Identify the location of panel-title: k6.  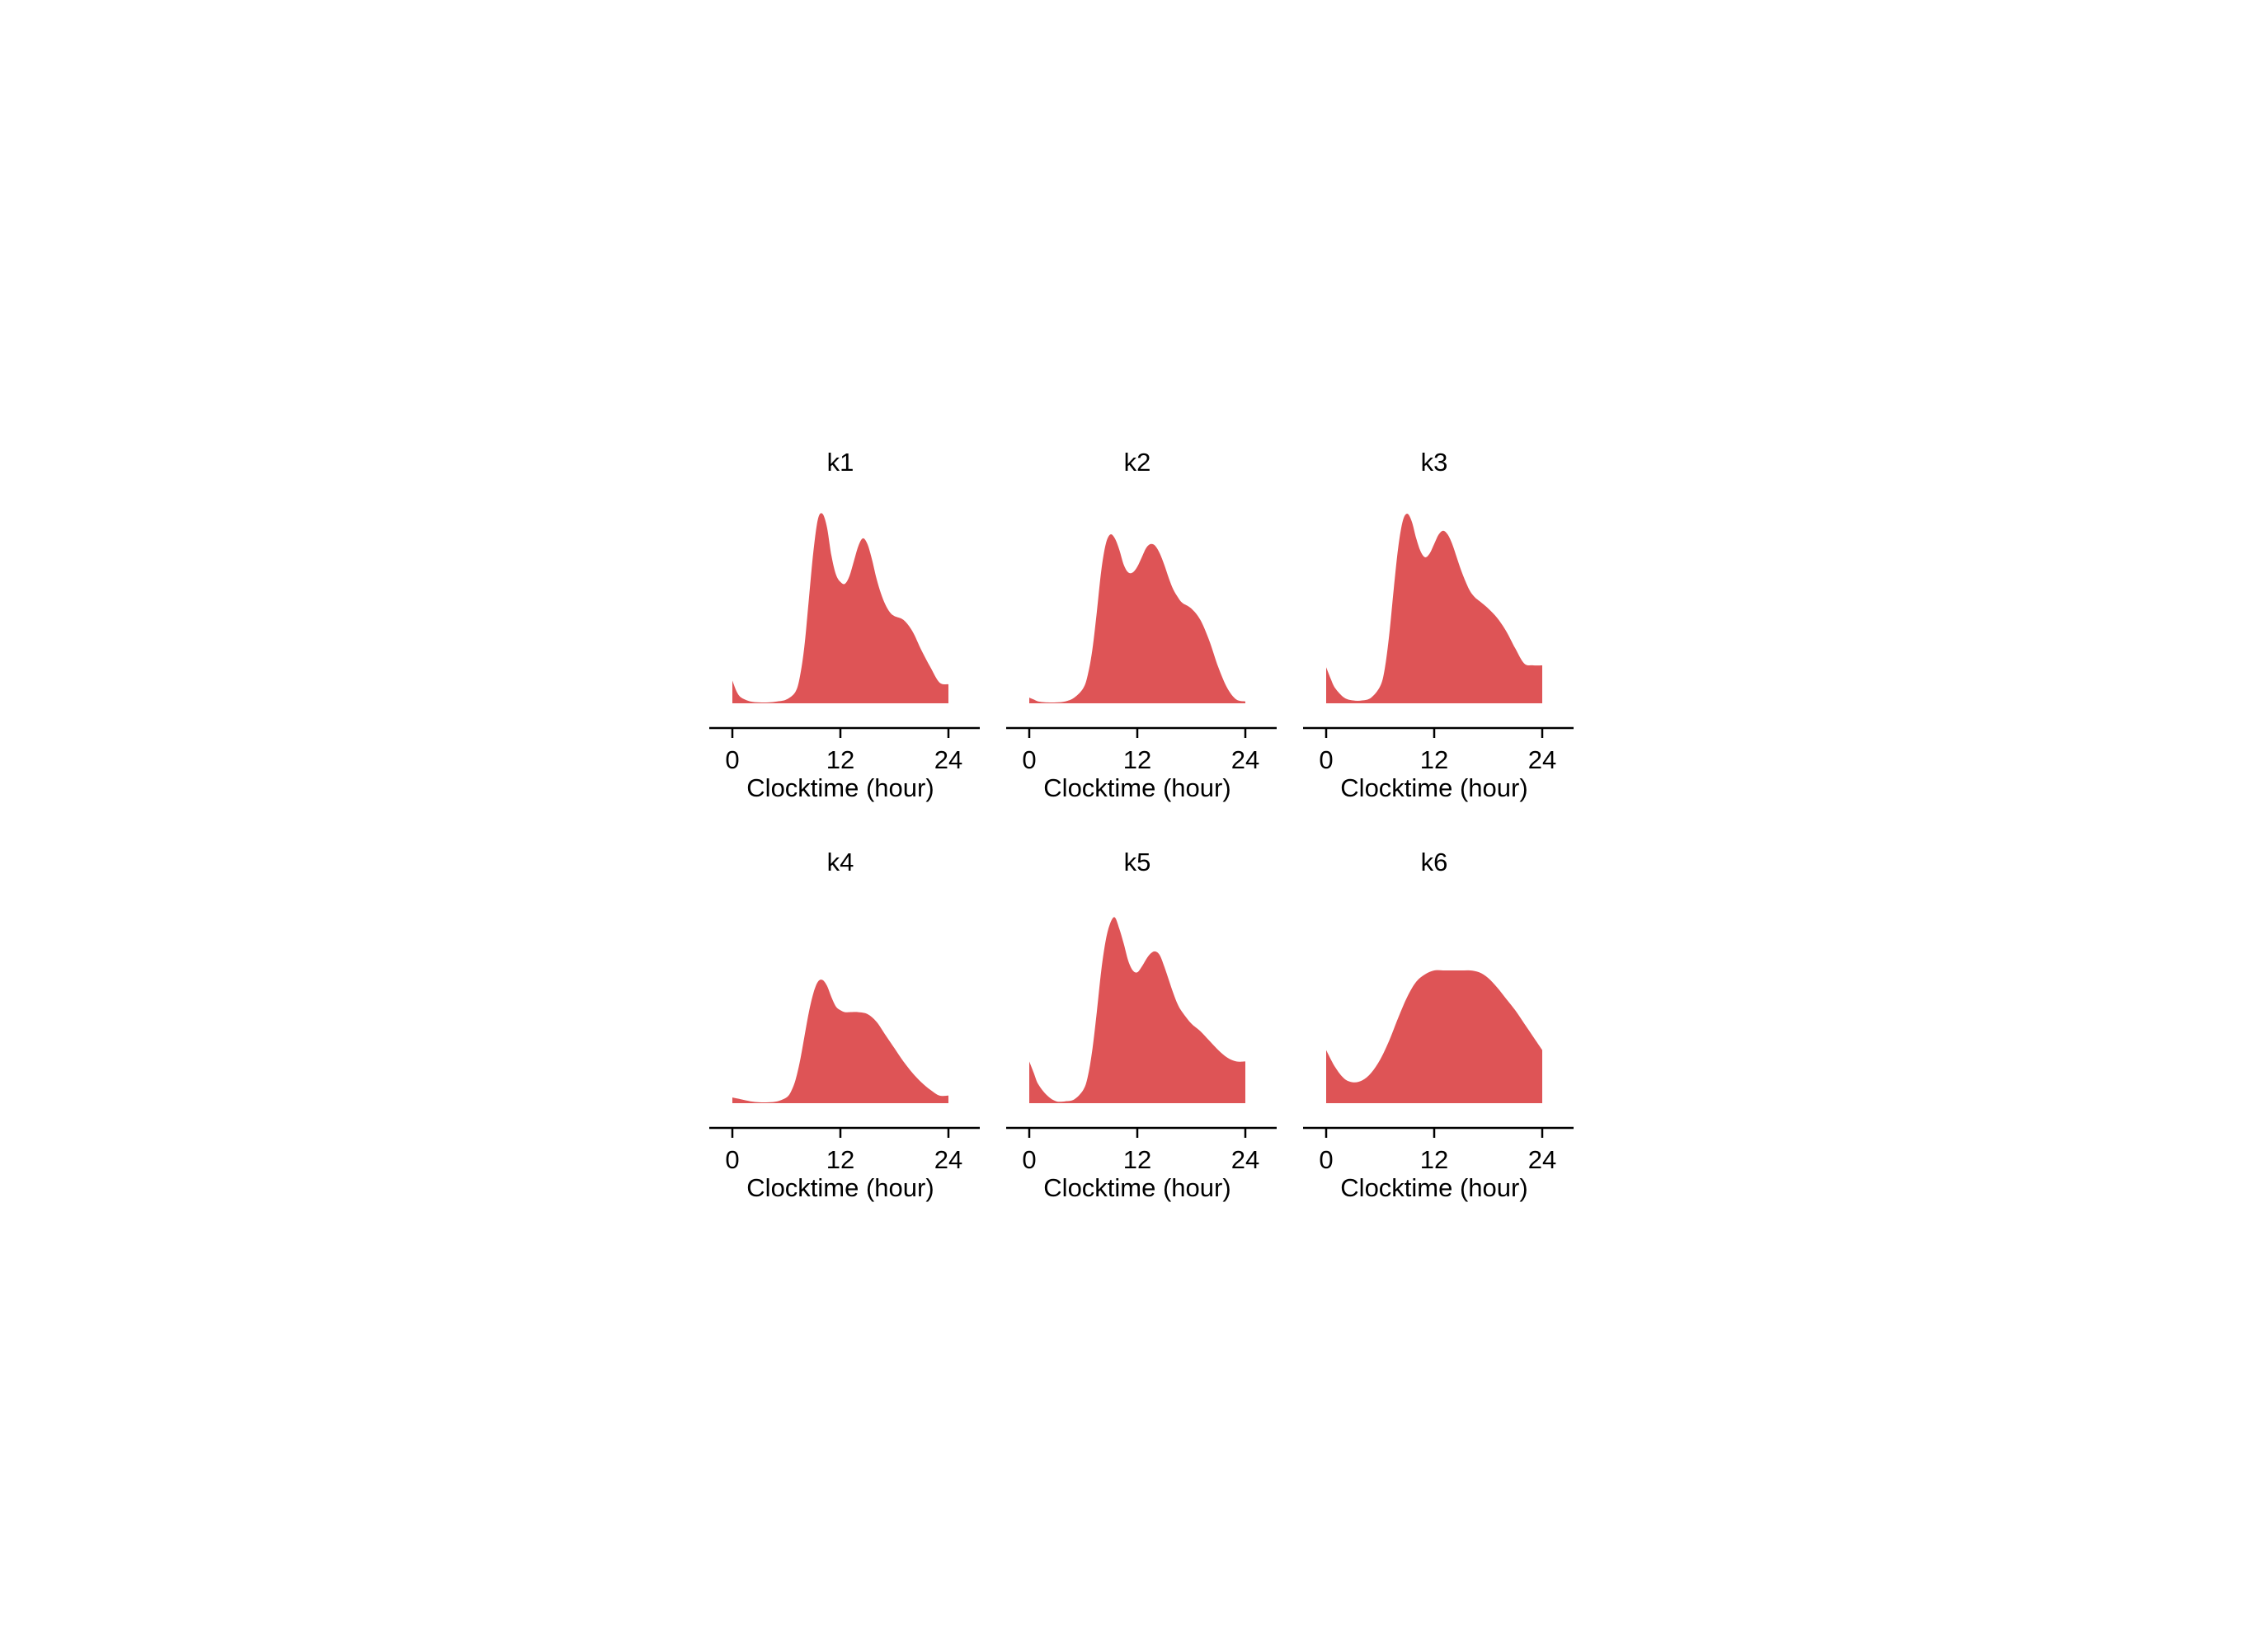
(1434, 862).